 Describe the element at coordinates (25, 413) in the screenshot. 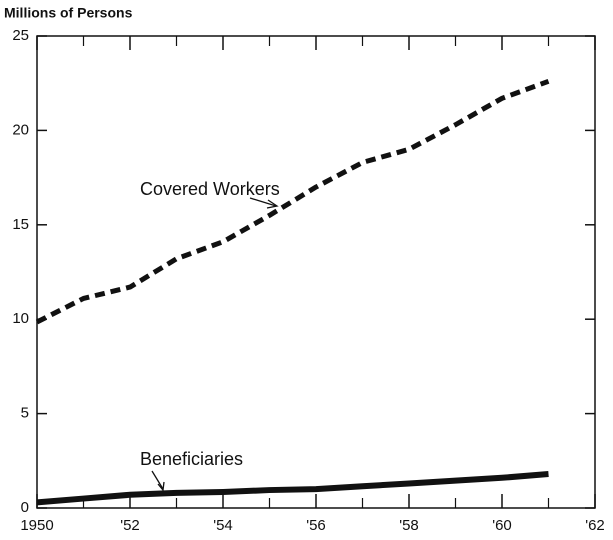

I see `y-tick-label: 5` at that location.